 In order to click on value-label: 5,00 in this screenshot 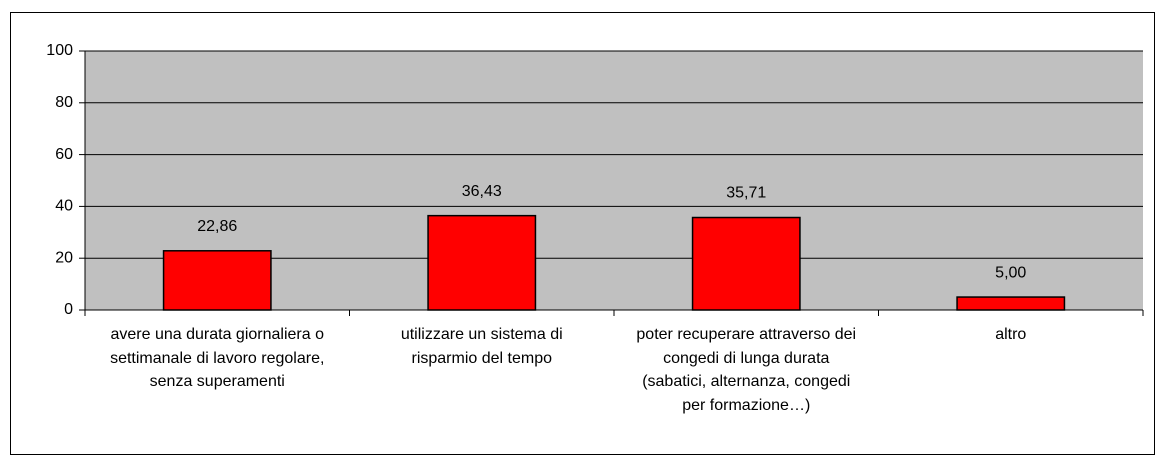, I will do `click(1010, 272)`.